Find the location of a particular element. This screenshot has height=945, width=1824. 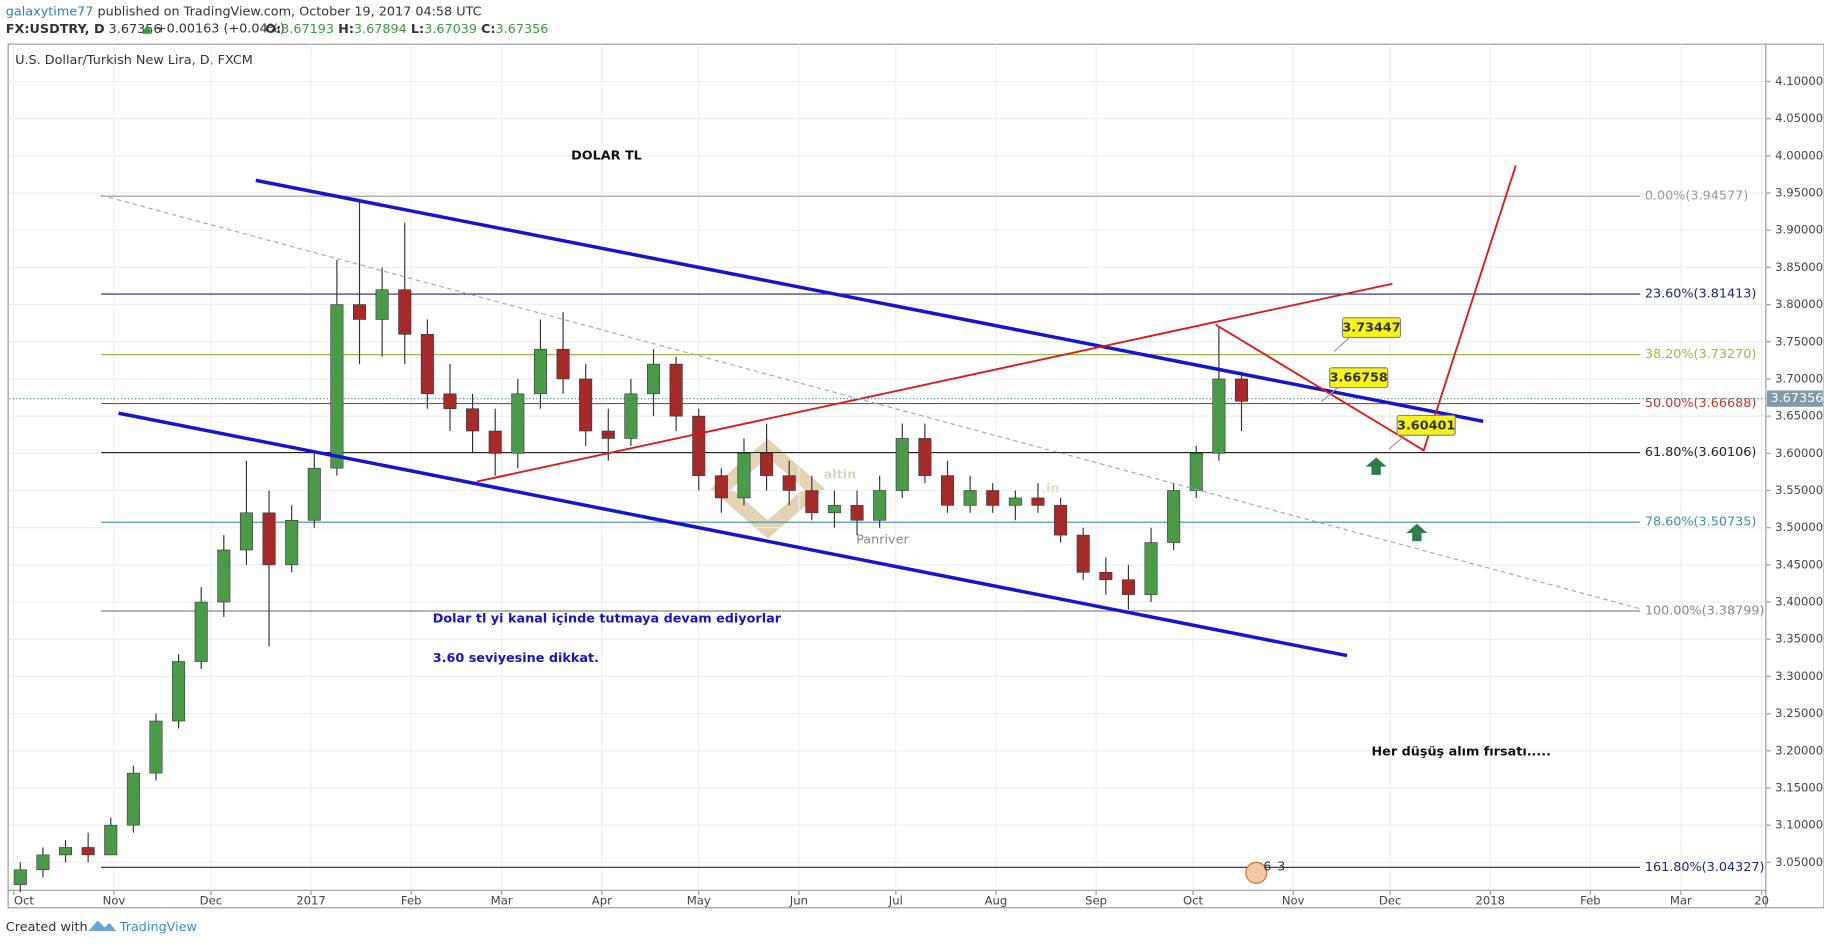

fib-label: 23.60%(3.81413) is located at coordinates (1701, 294).